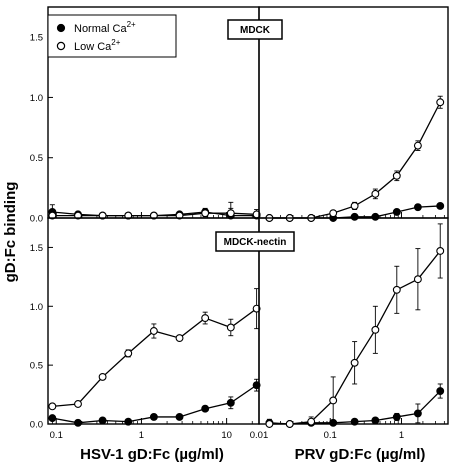 This screenshot has width=474, height=467. I want to click on row-label-nectin: MDCK-nectin, so click(255, 241).